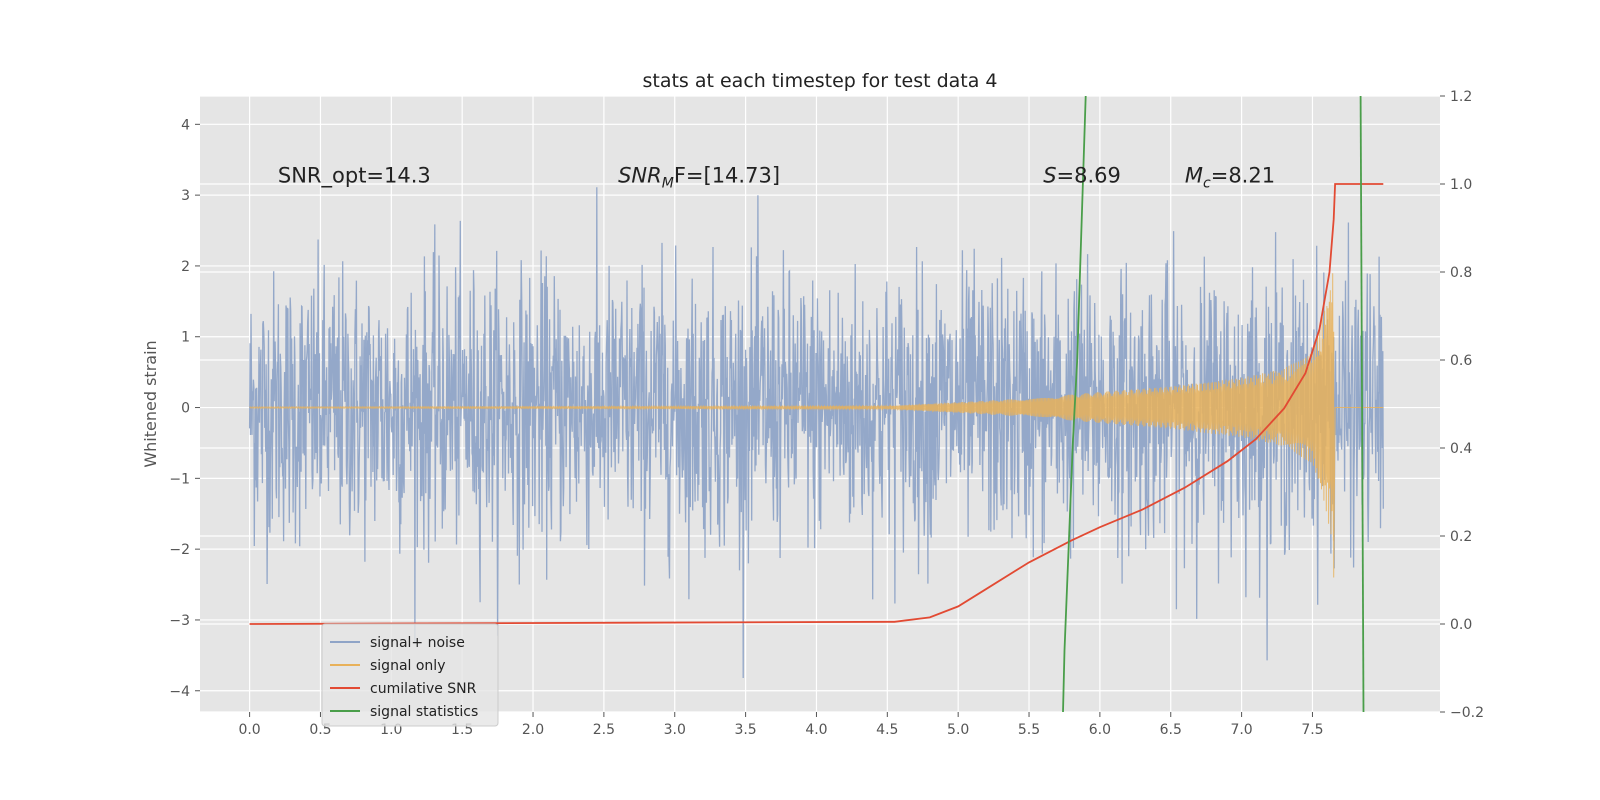  I want to click on y2-tick-label: 1.2, so click(1461, 97).